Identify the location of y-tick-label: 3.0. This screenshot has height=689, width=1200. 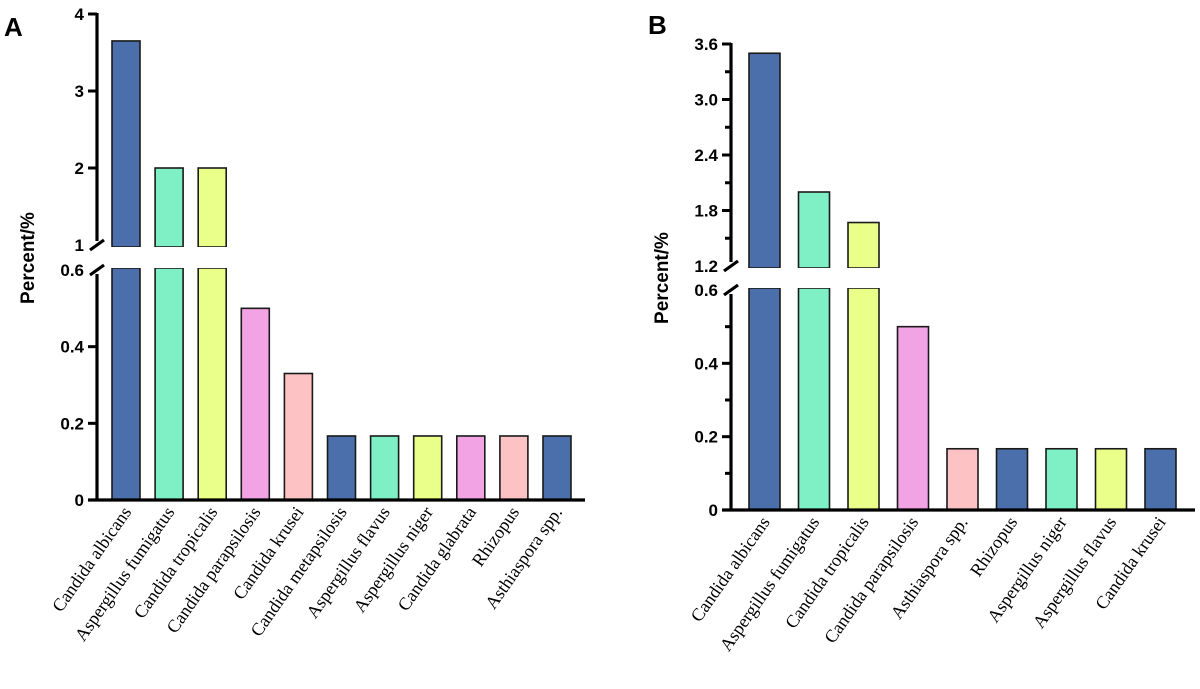
(706, 100).